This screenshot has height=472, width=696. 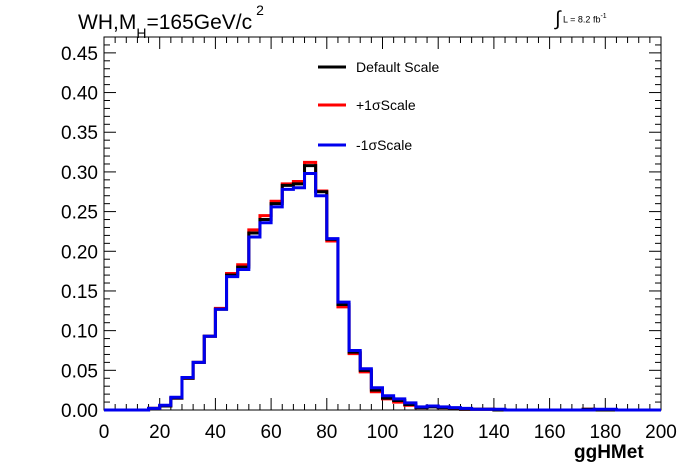 I want to click on x-tick-label: 180, so click(x=605, y=432).